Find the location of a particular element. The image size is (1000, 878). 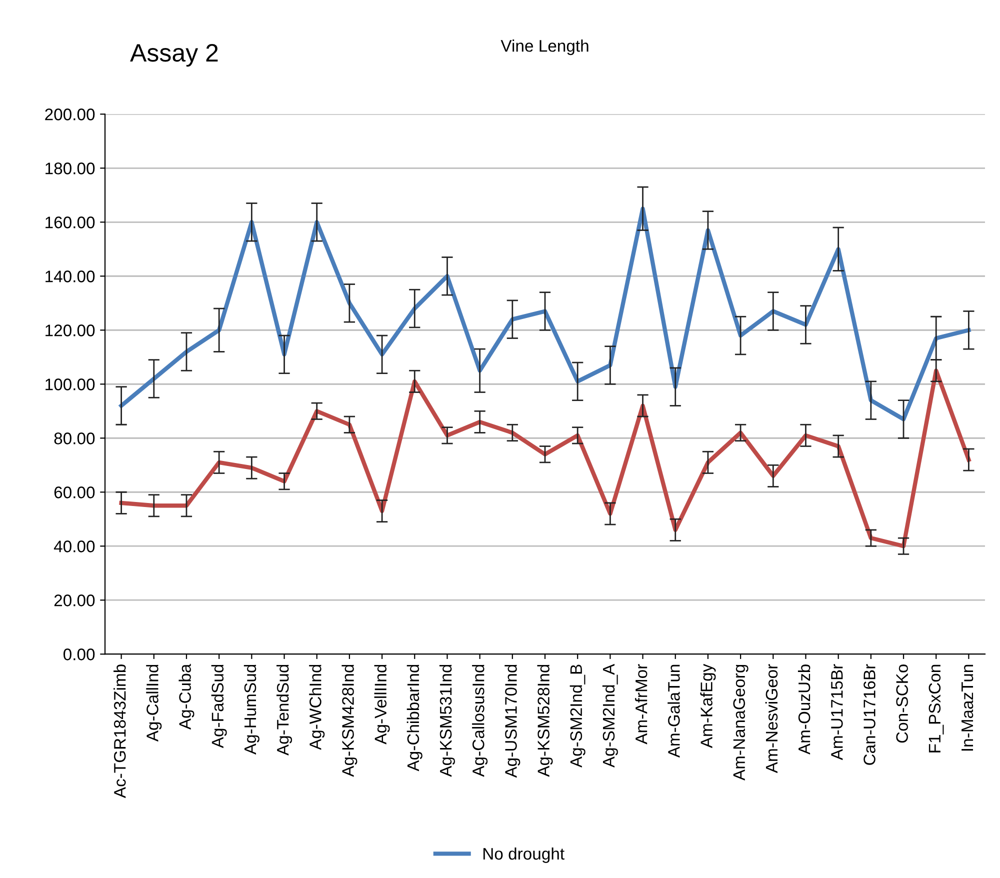

x-tick-label: Am-U1715Br is located at coordinates (837, 712).